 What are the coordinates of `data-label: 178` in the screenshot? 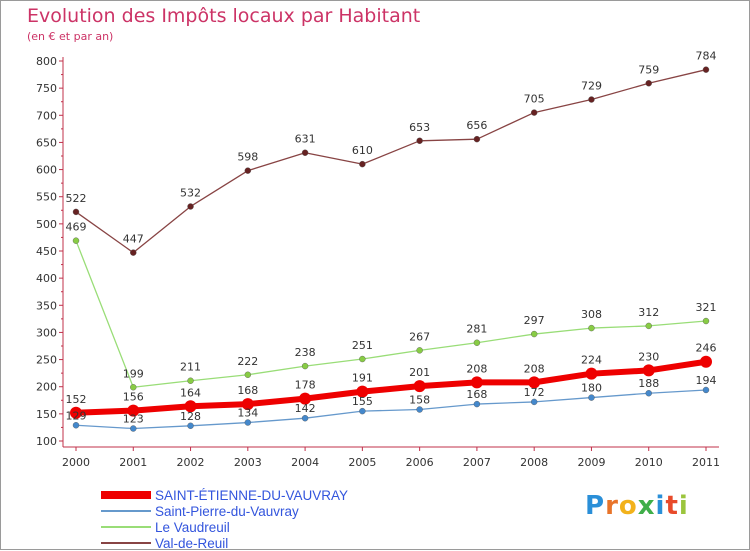 It's located at (305, 385).